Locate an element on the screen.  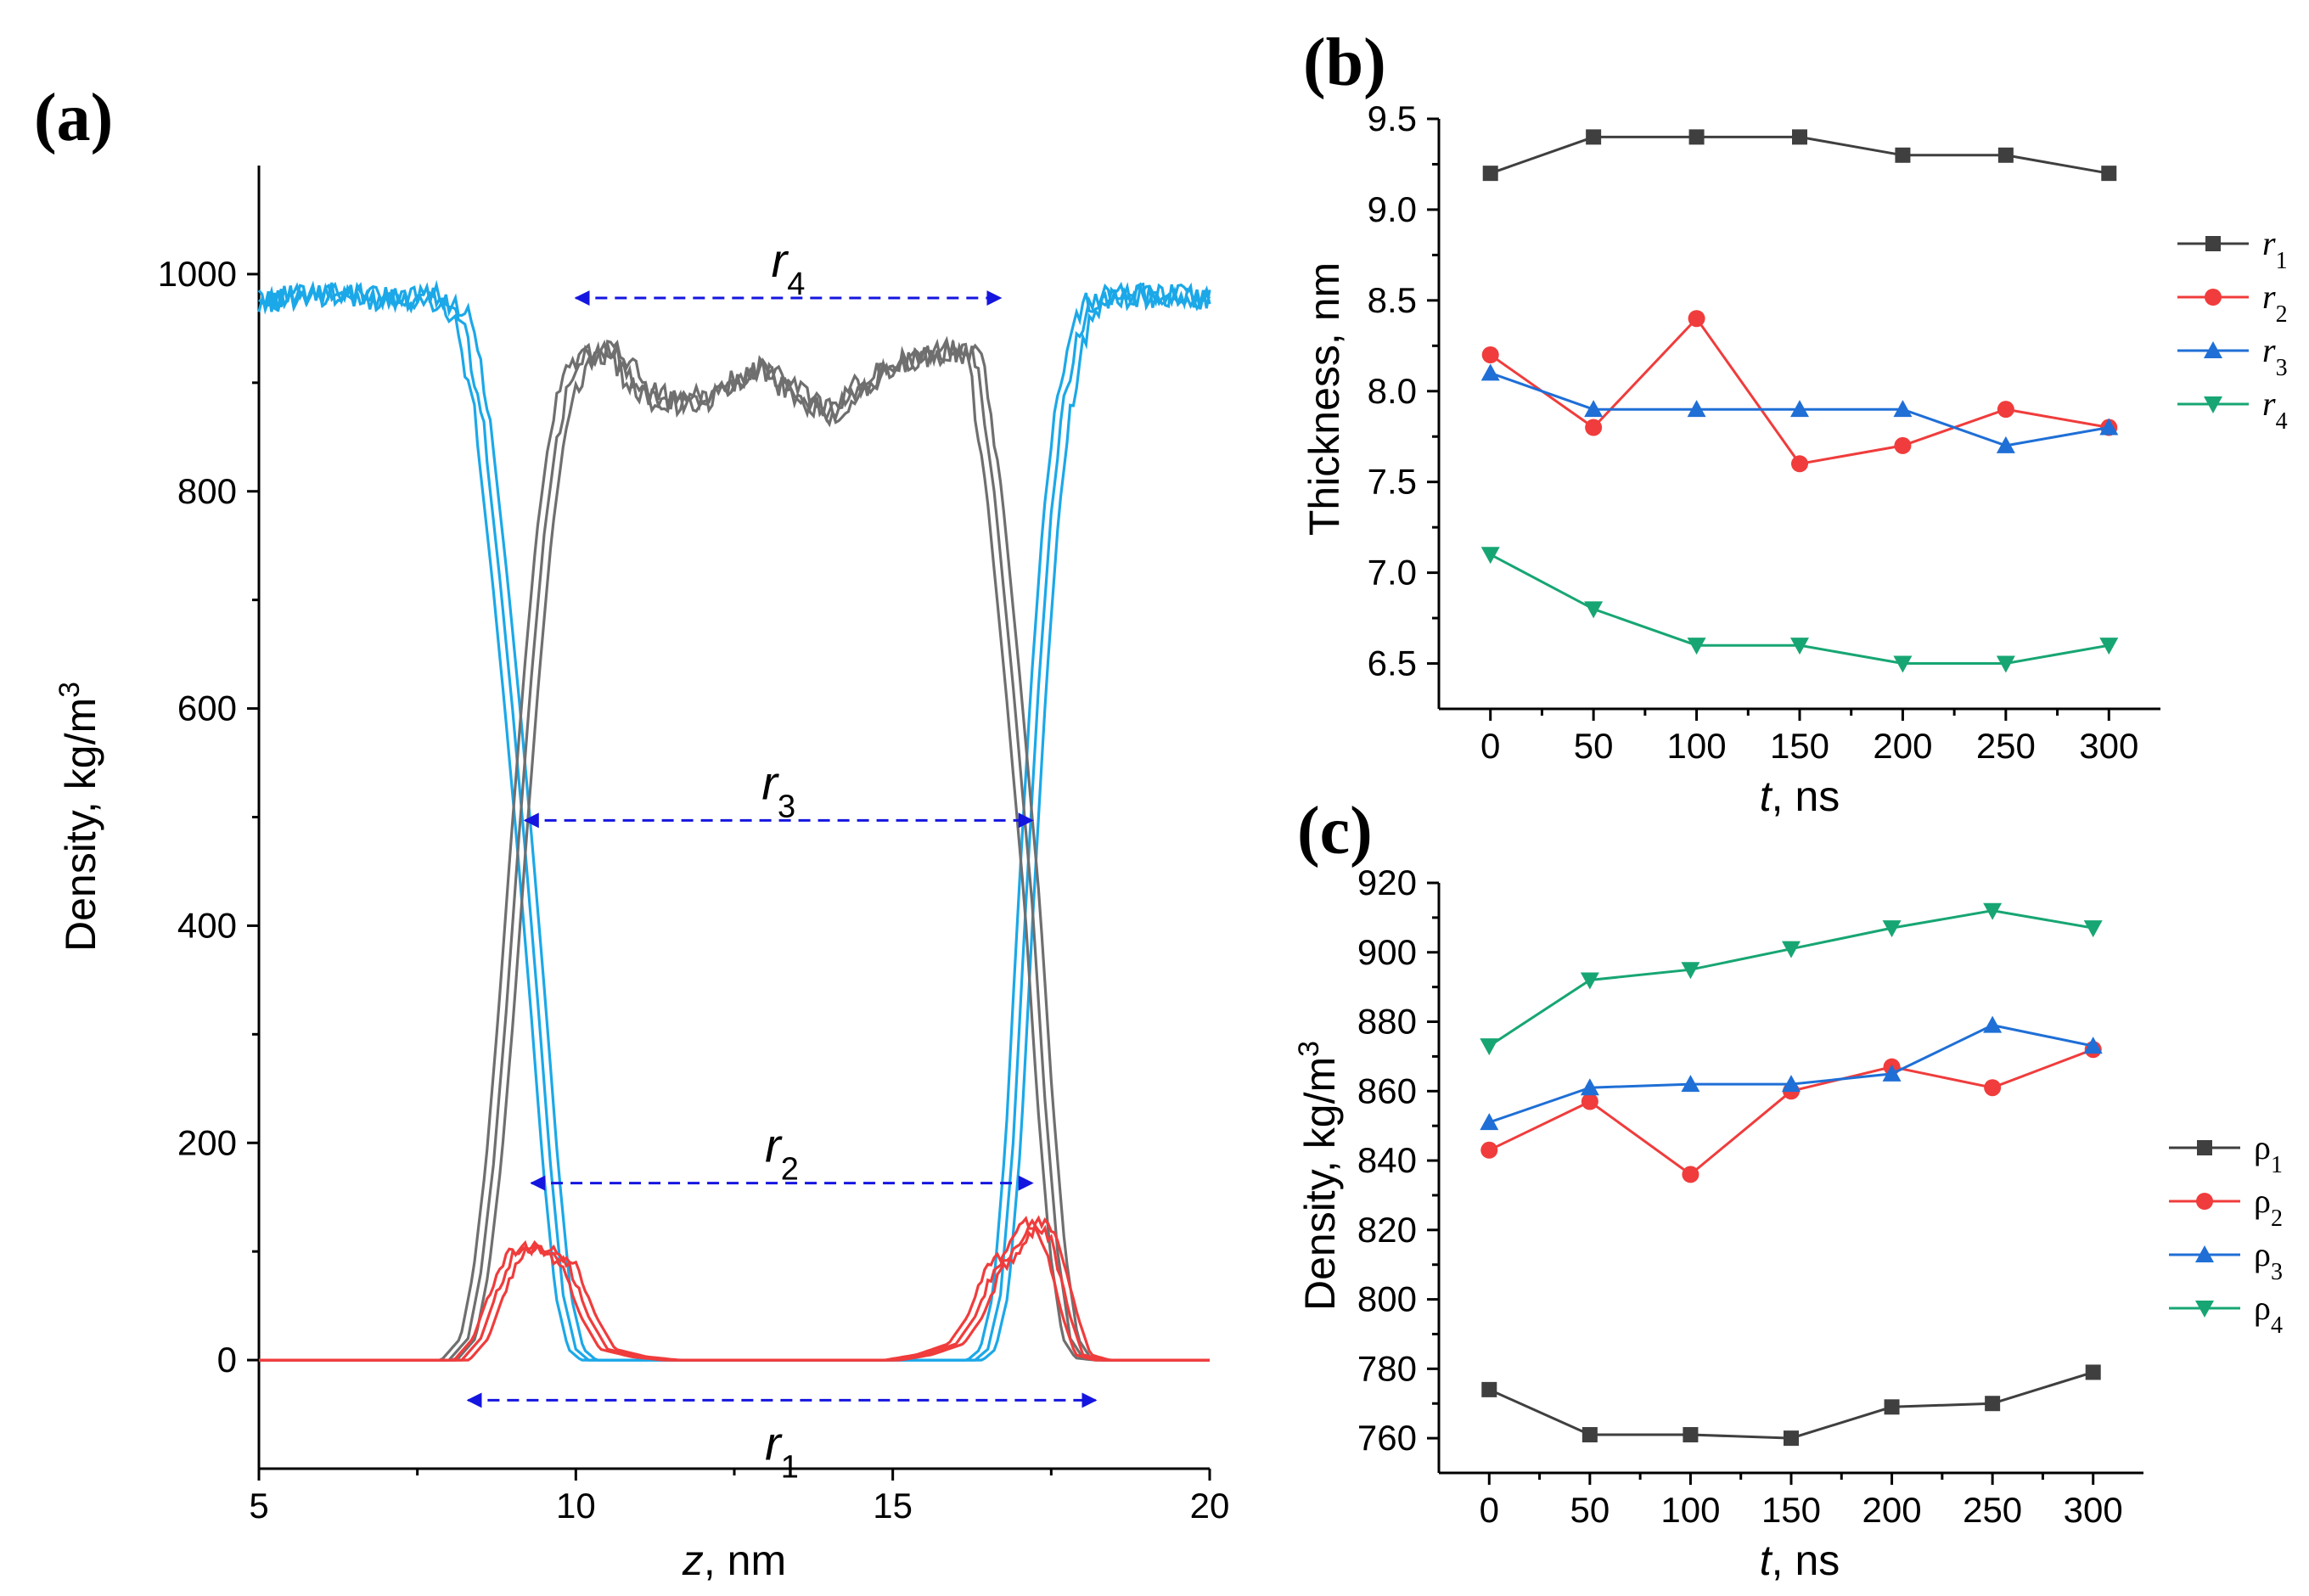
panel-b-lines is located at coordinates (1799, 401).